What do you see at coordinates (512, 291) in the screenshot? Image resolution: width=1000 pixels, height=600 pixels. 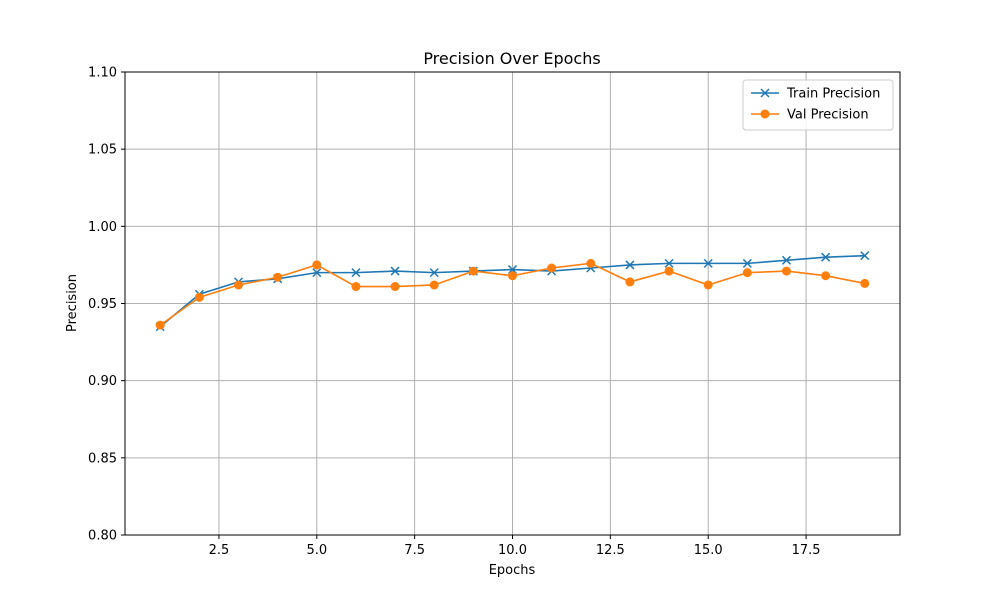 I see `series-layer` at bounding box center [512, 291].